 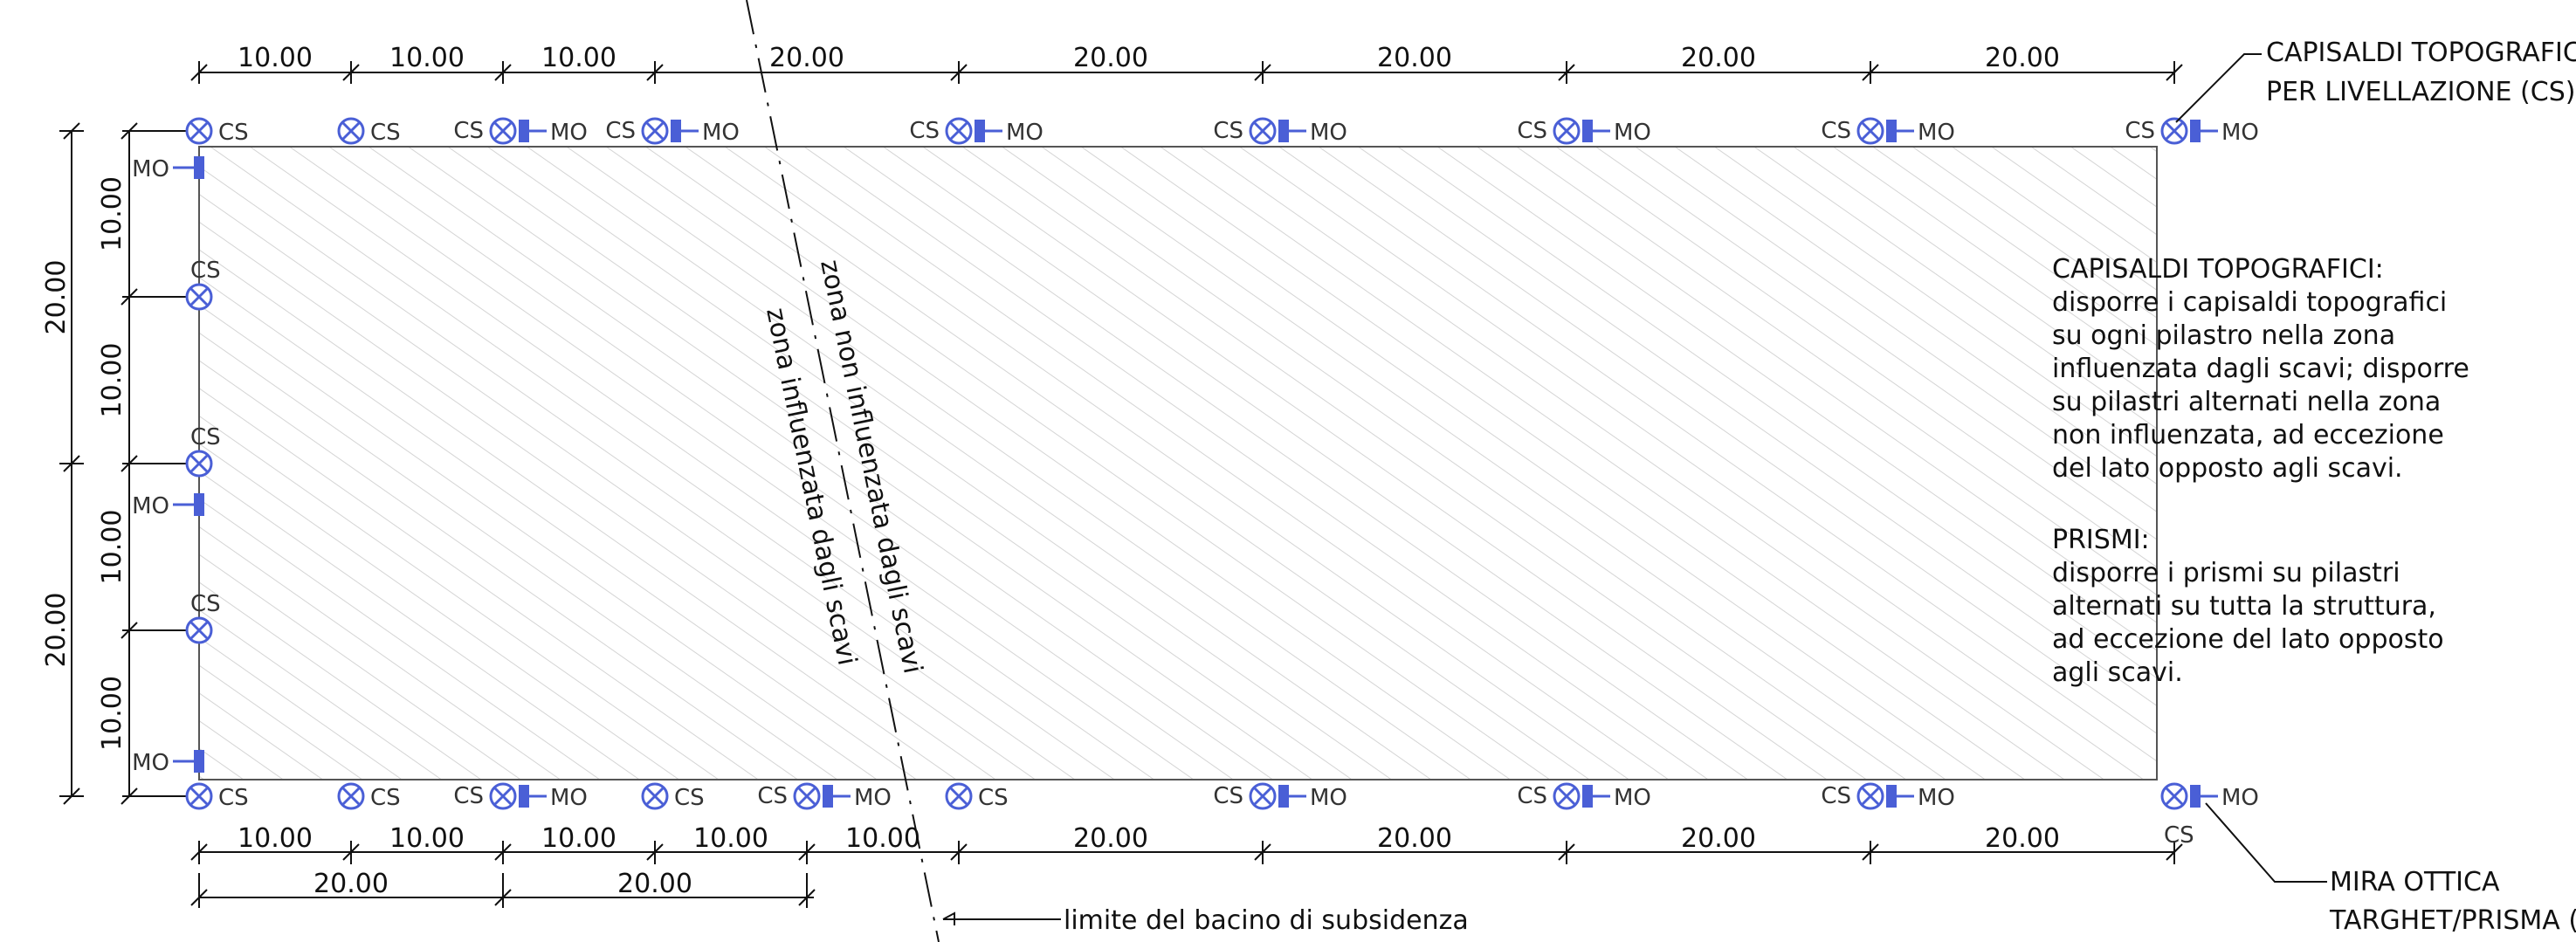 I want to click on target-callout-leader, so click(x=2266, y=843).